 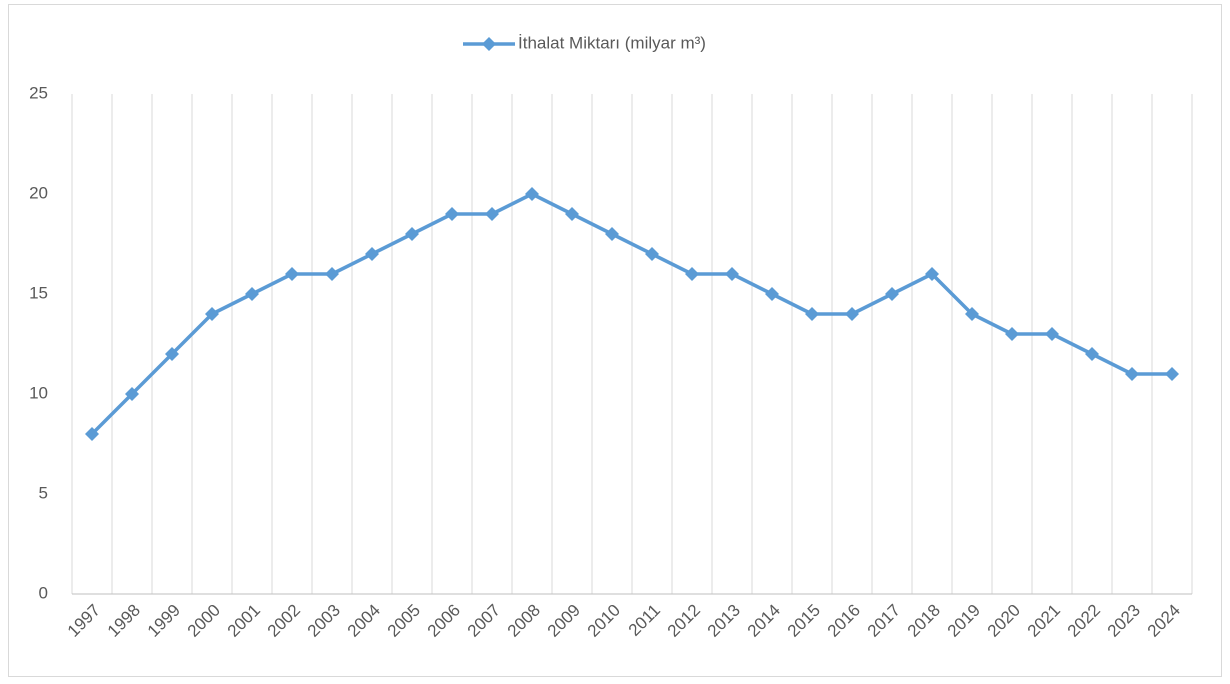 I want to click on y-tick-label: 20, so click(x=38, y=192).